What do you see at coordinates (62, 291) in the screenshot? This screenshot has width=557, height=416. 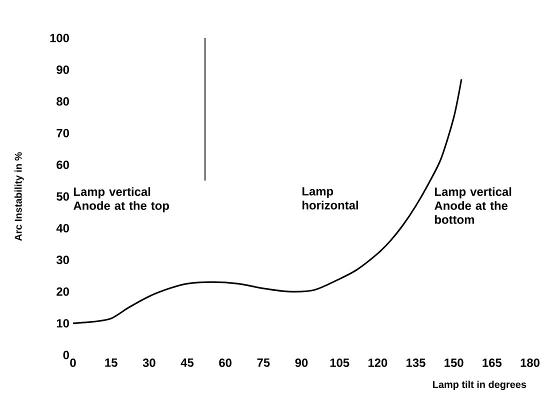 I see `y-tick-label: 20` at bounding box center [62, 291].